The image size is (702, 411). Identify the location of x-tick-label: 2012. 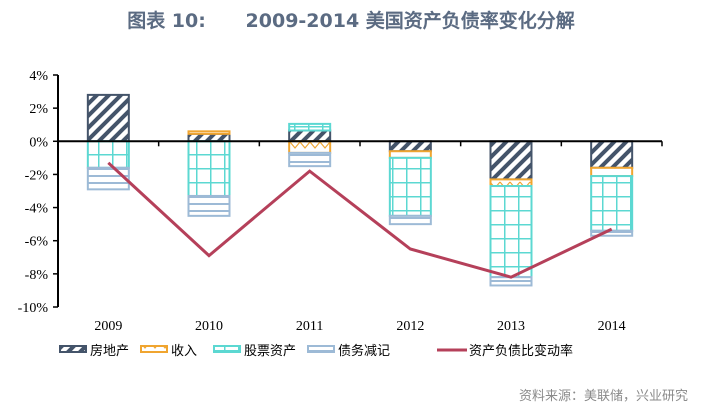
(410, 326).